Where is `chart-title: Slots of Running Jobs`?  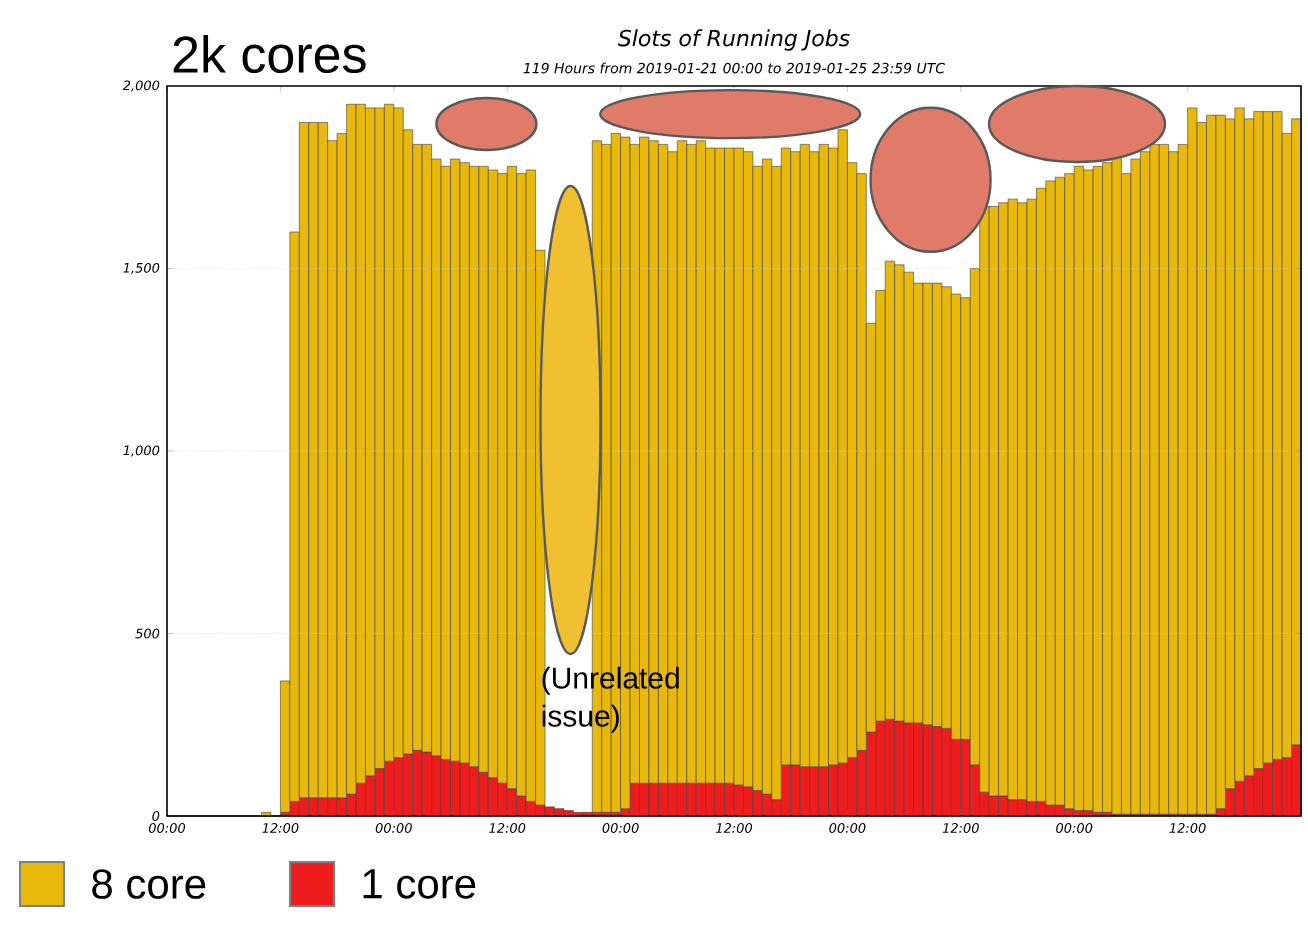 chart-title: Slots of Running Jobs is located at coordinates (733, 40).